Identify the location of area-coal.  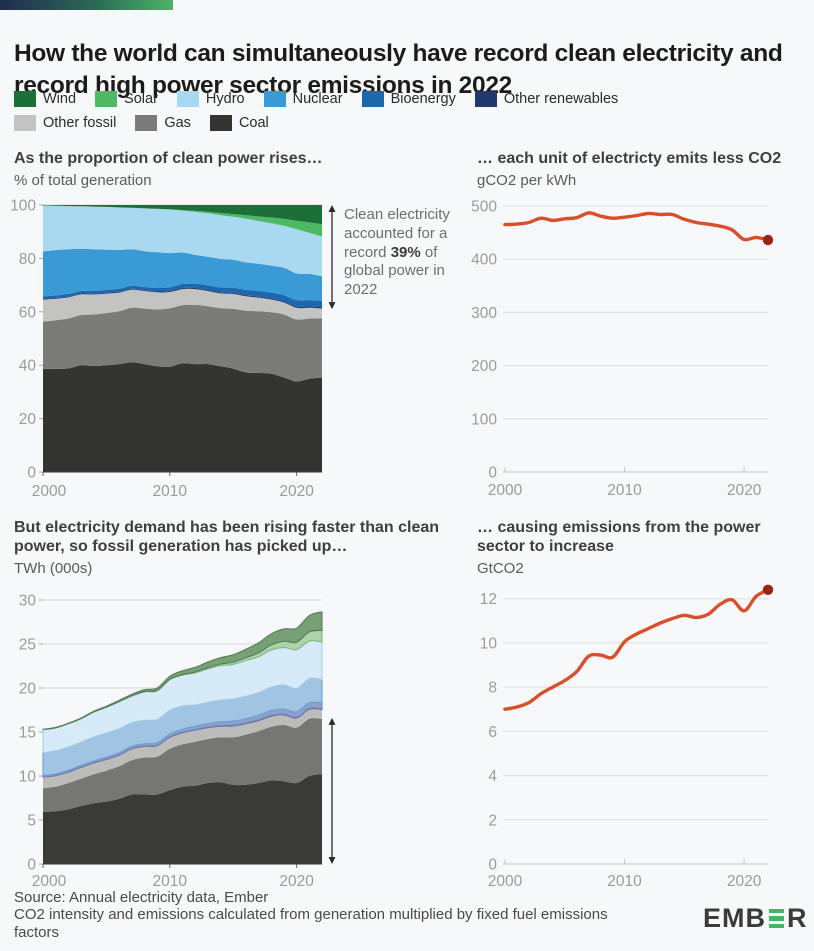
(182, 819).